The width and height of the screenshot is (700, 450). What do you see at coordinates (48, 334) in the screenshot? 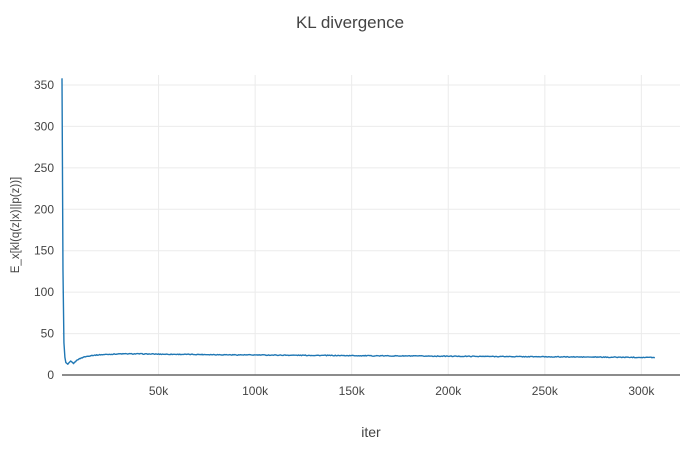
I see `y-tick-label: 50` at bounding box center [48, 334].